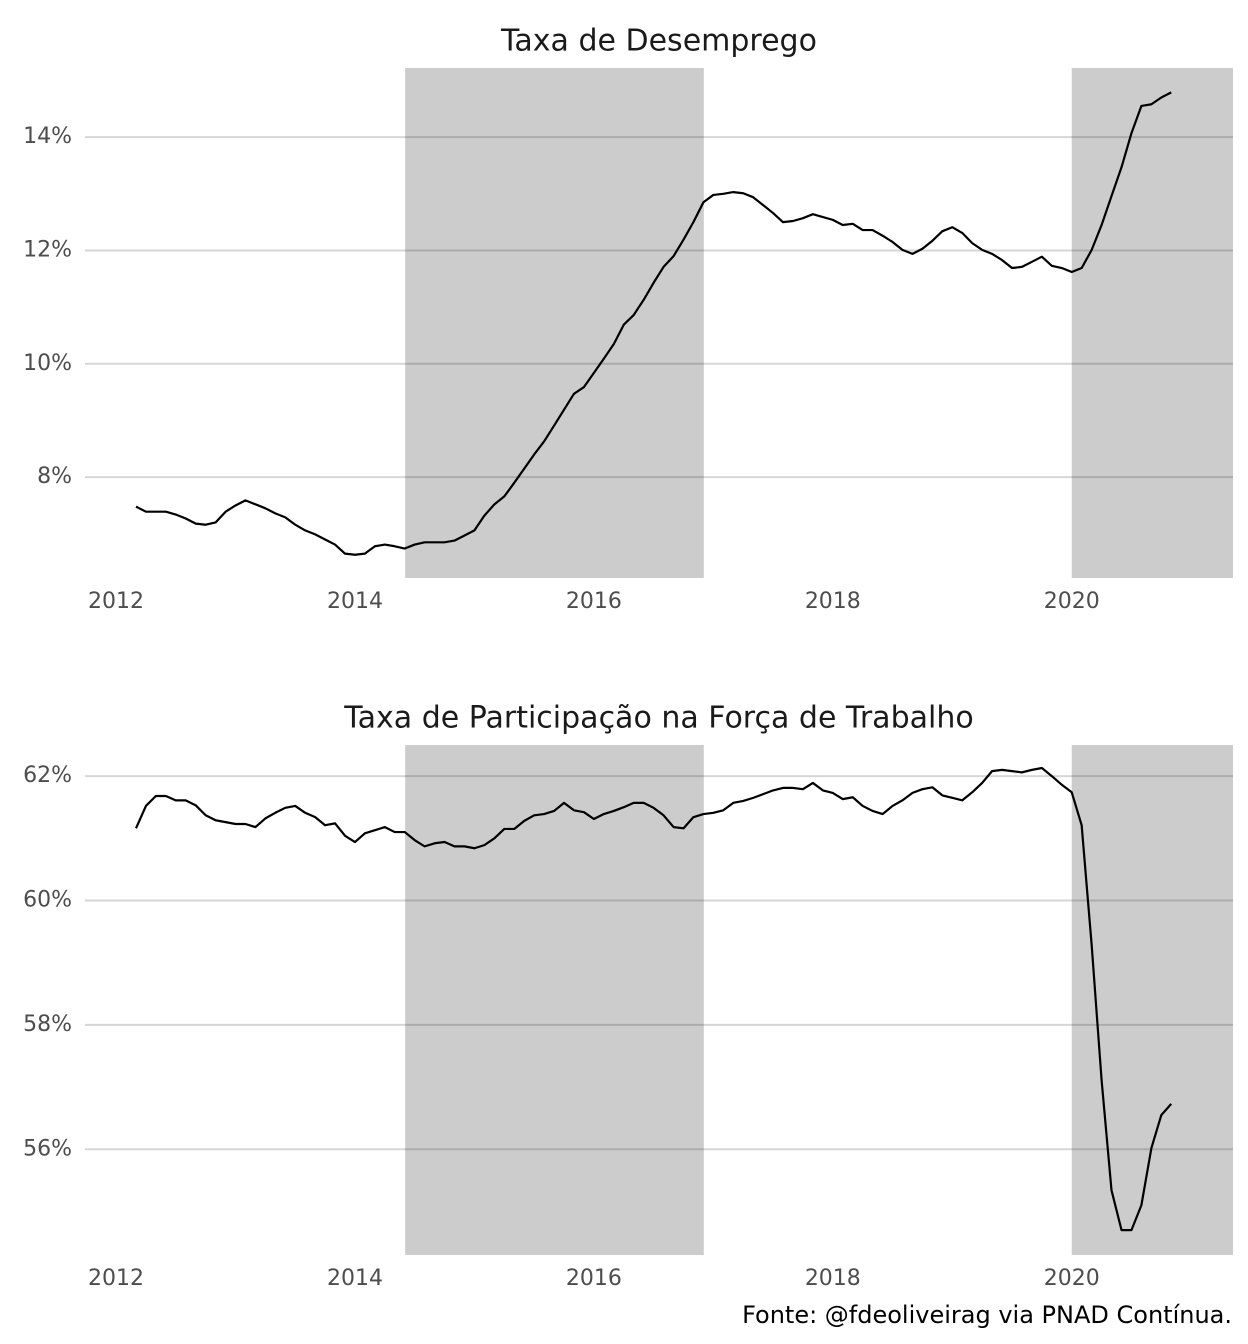  What do you see at coordinates (47, 775) in the screenshot?
I see `y-tick-label: 62%` at bounding box center [47, 775].